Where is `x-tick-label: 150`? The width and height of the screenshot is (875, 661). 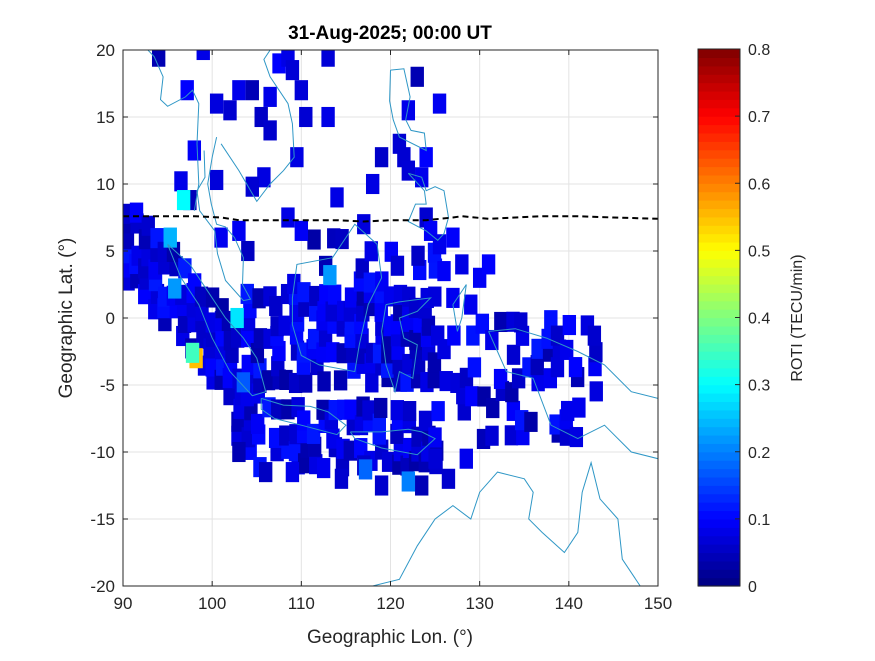 x-tick-label: 150 is located at coordinates (658, 603).